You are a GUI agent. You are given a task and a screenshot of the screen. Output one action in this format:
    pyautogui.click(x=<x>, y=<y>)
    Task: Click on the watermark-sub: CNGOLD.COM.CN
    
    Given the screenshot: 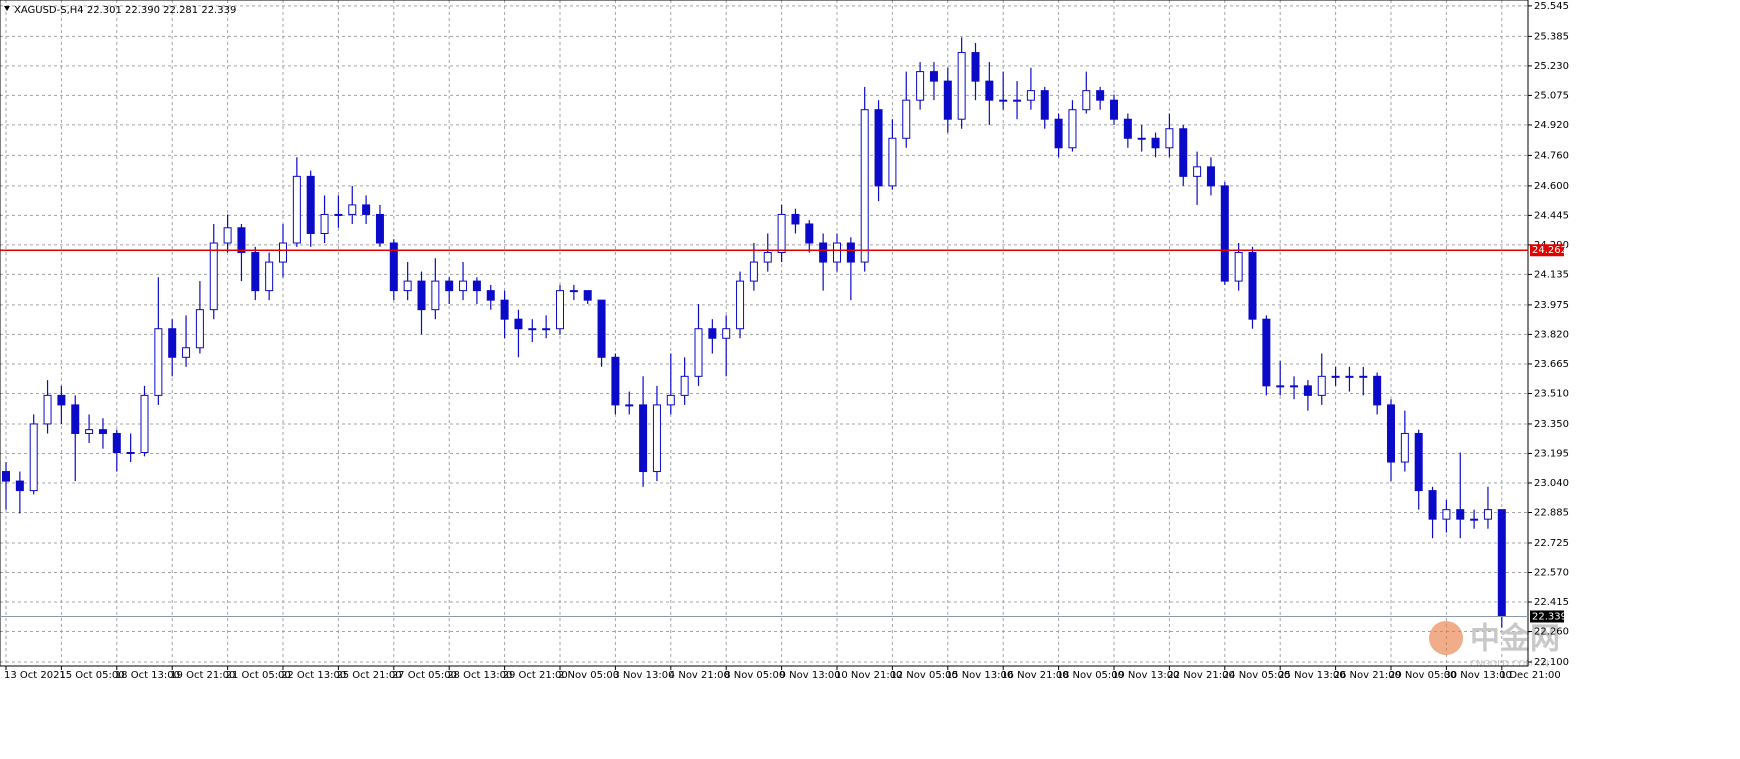 What is the action you would take?
    pyautogui.click(x=1509, y=665)
    